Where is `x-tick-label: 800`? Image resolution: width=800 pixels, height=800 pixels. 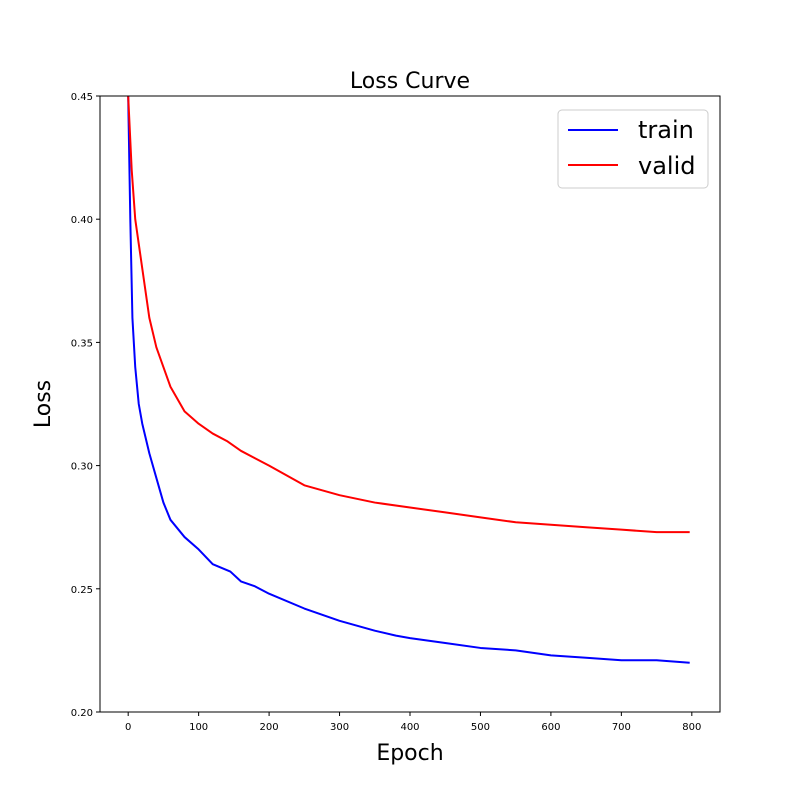 x-tick-label: 800 is located at coordinates (691, 727).